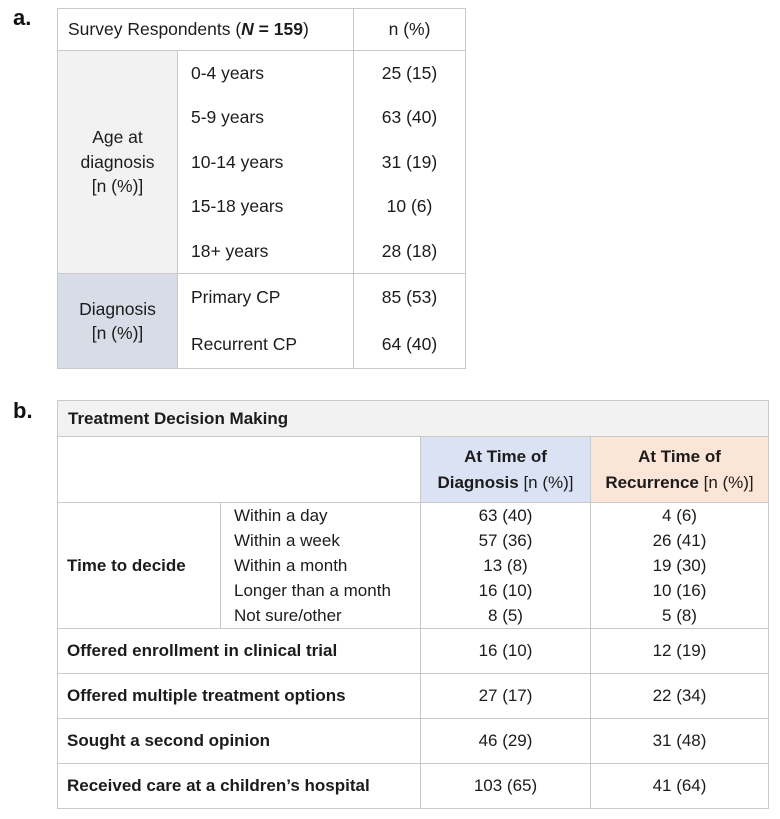  Describe the element at coordinates (409, 73) in the screenshot. I see `age-value: 25 (15)` at that location.